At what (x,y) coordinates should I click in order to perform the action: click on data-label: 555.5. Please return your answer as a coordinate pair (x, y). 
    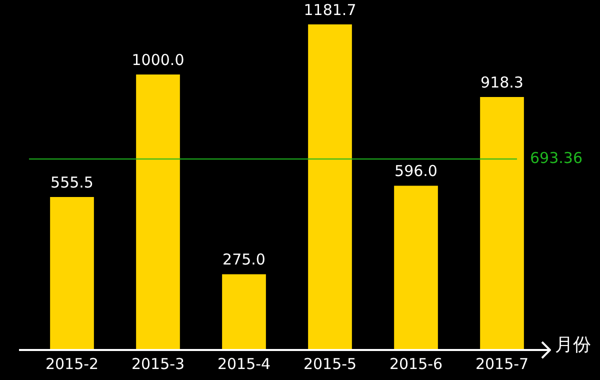
    Looking at the image, I should click on (72, 182).